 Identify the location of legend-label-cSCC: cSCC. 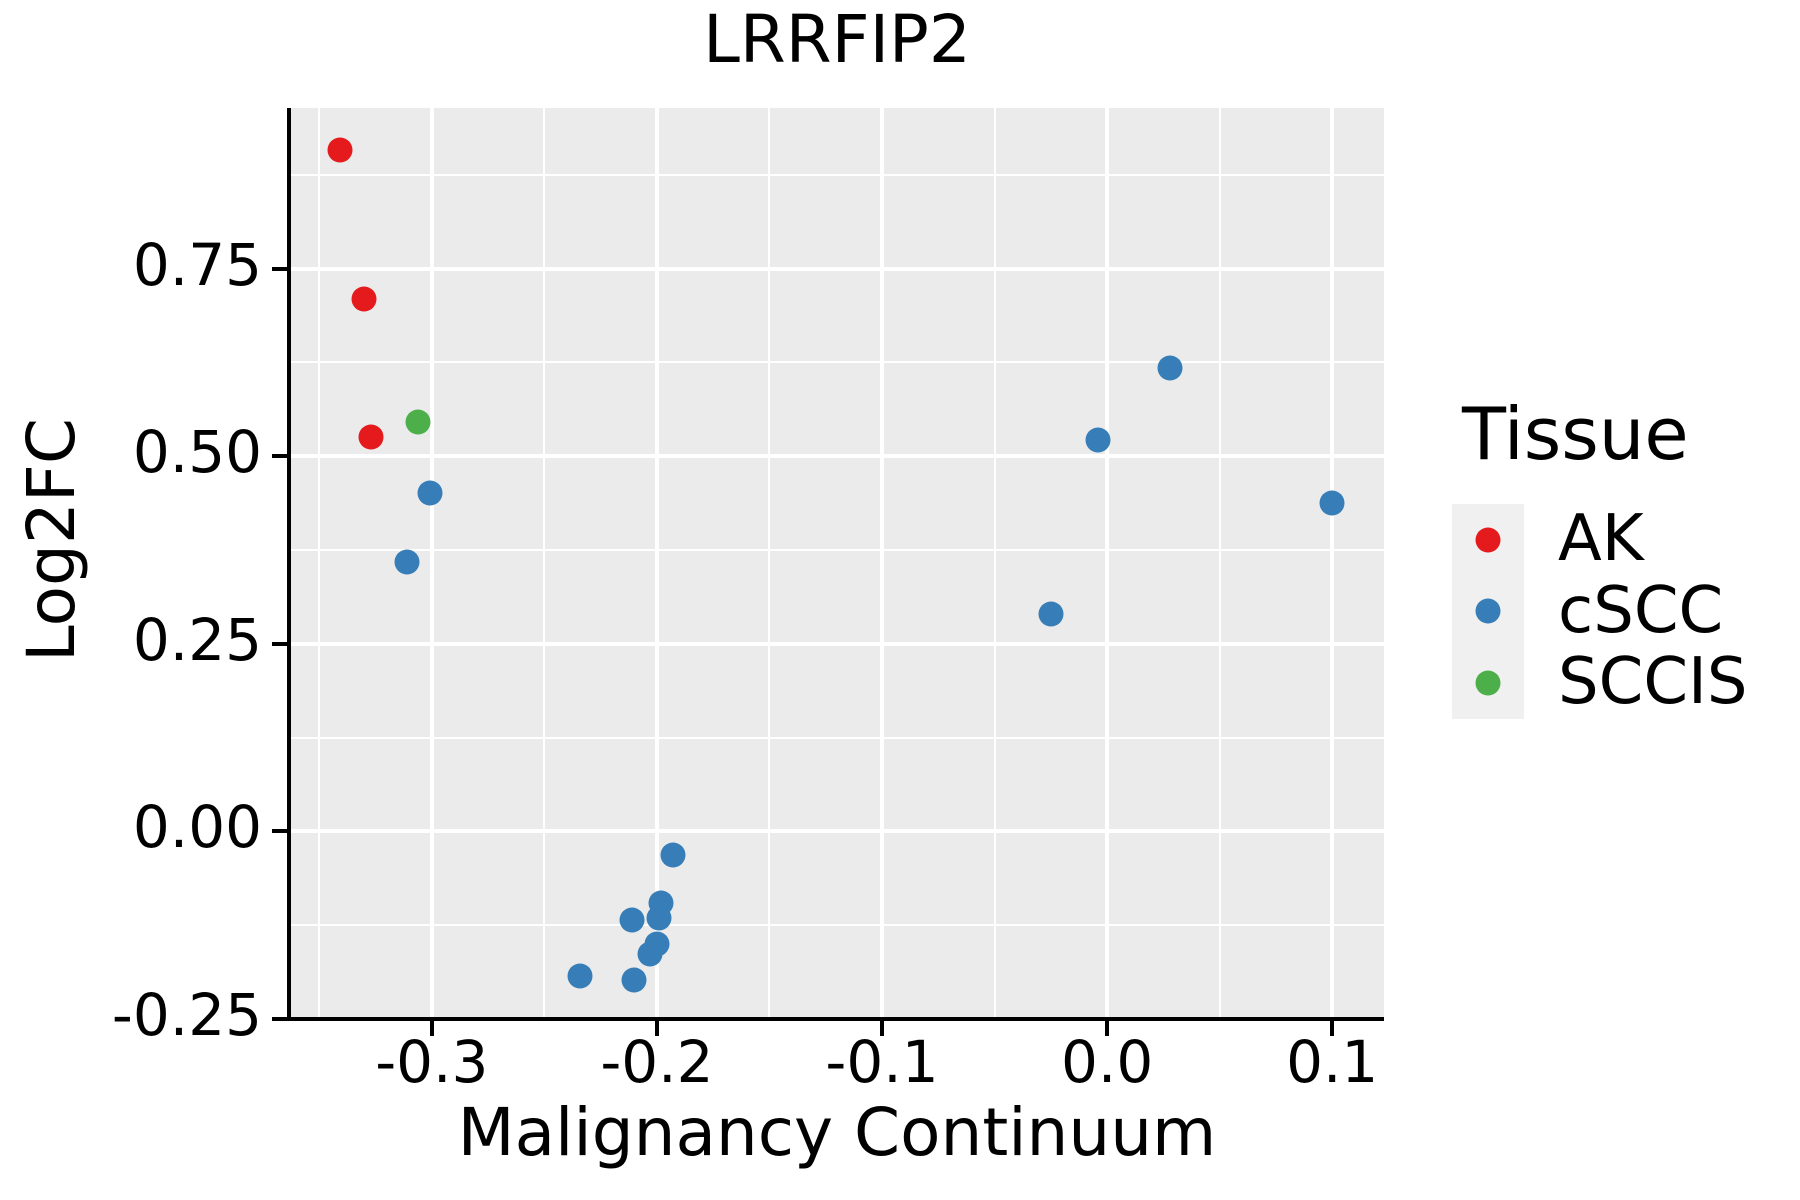
(1641, 610).